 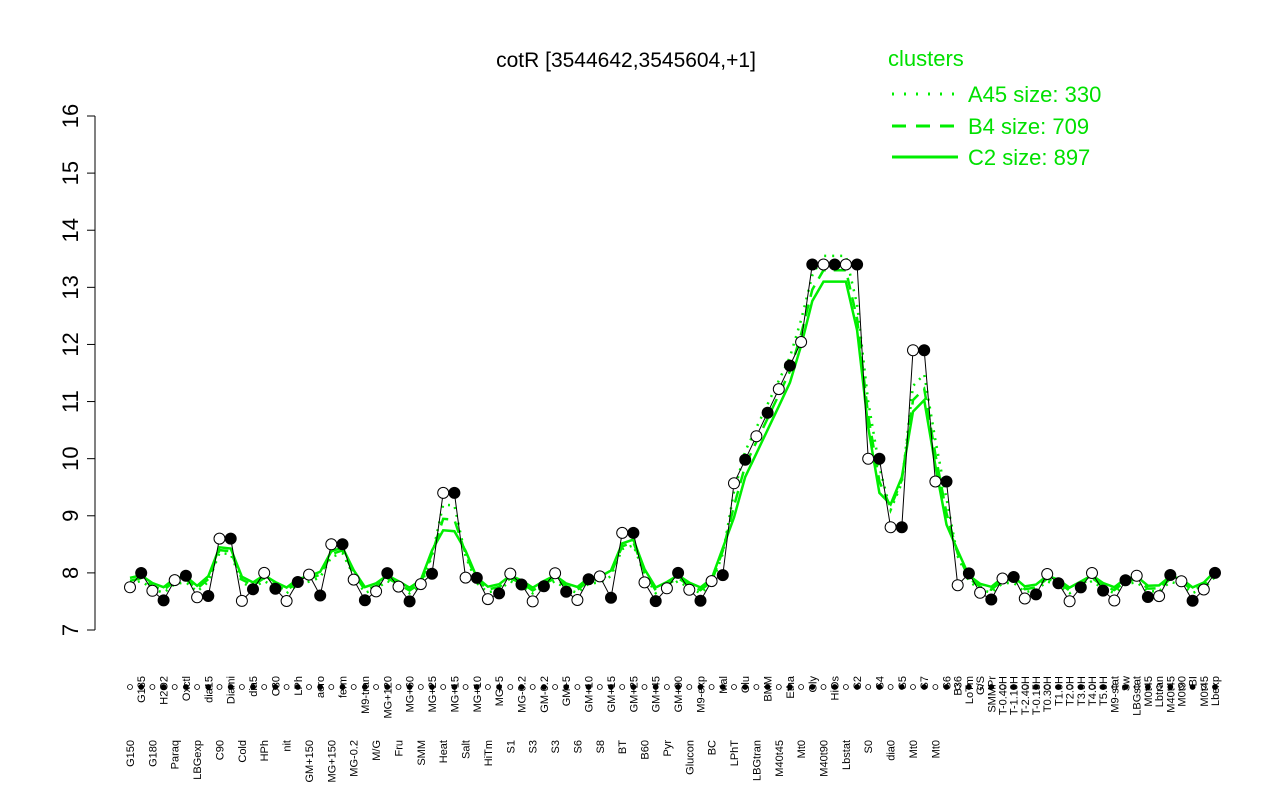 What do you see at coordinates (1171, 694) in the screenshot?
I see `x-tick-label: M40t45` at bounding box center [1171, 694].